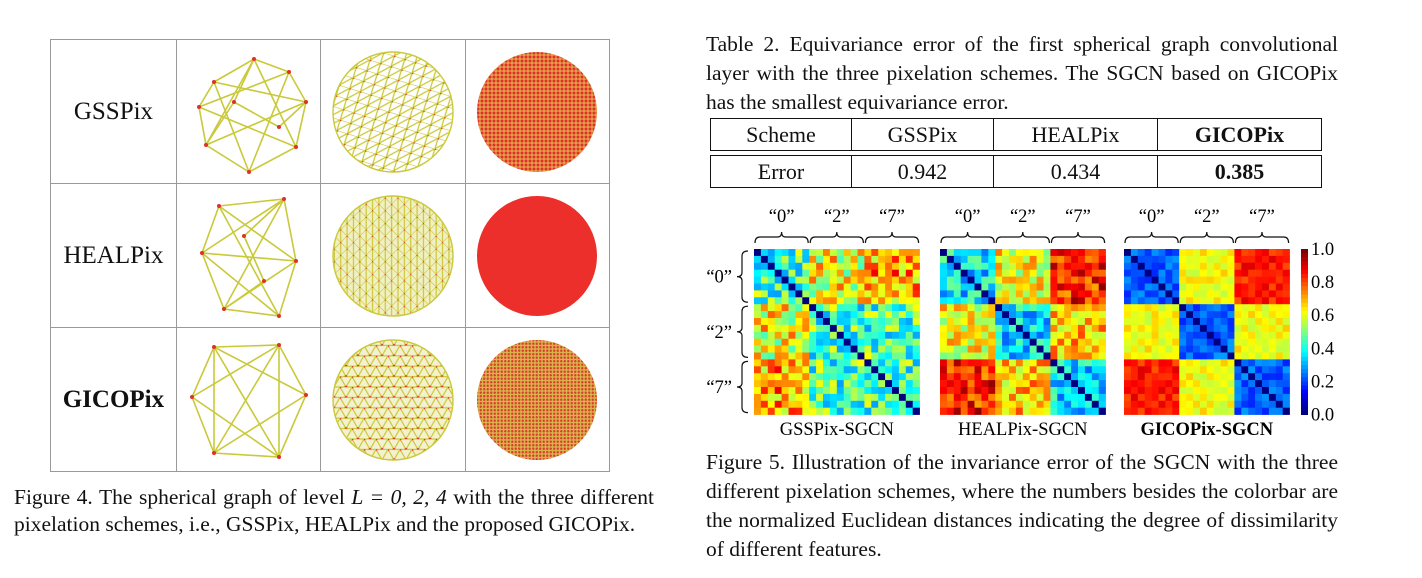  I want to click on group-label: “2”, so click(837, 217).